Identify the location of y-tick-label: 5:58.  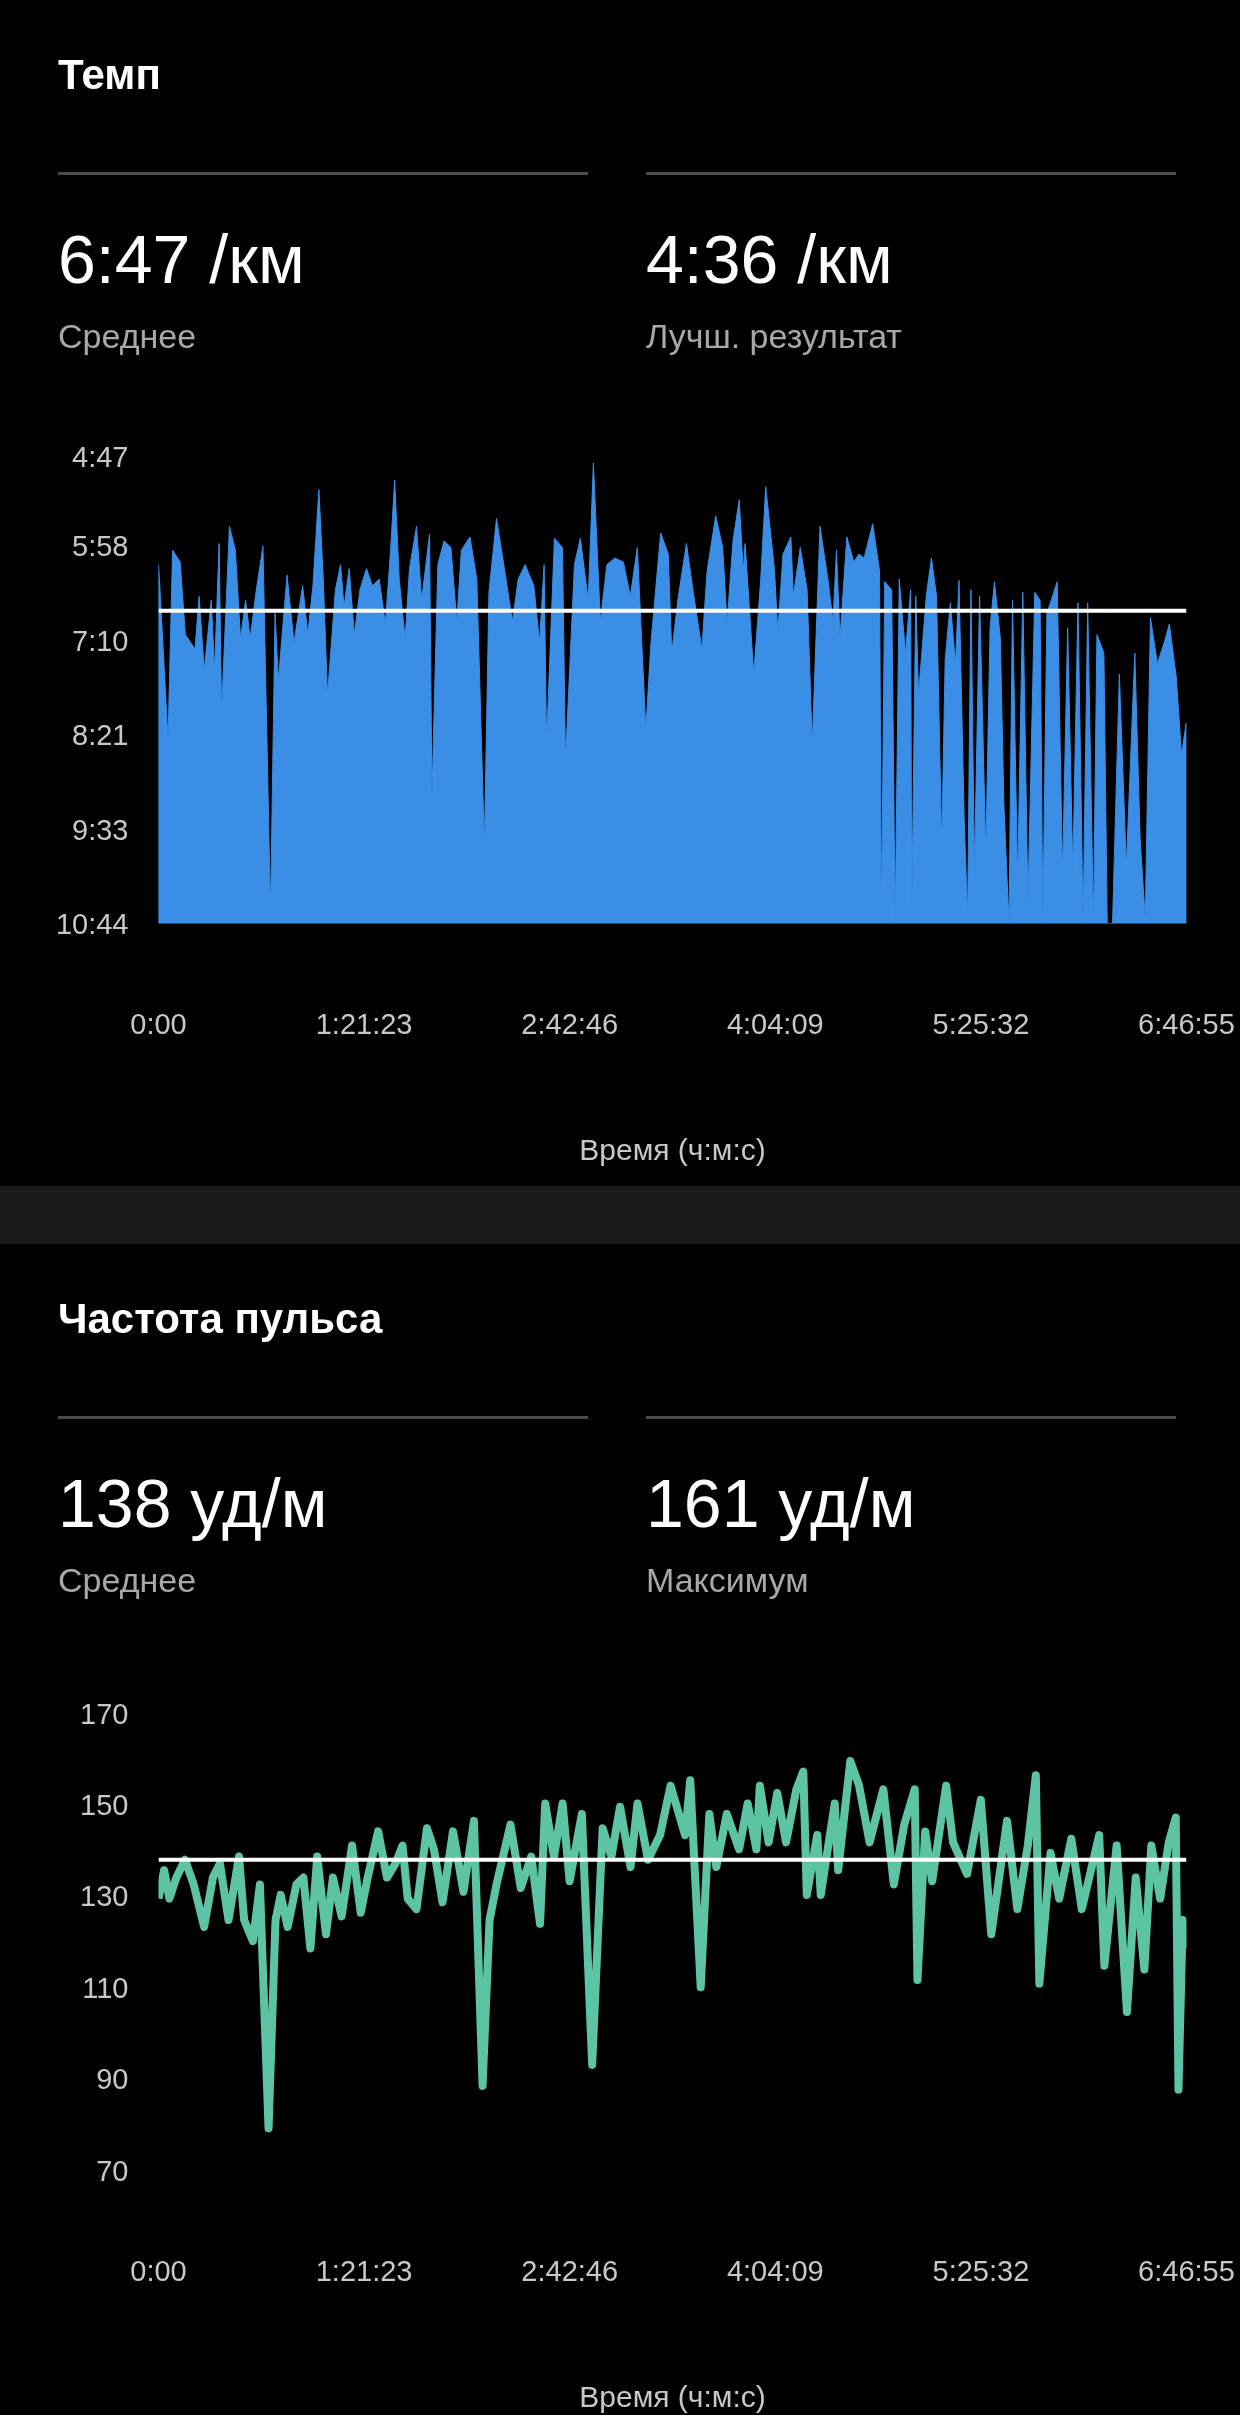
(100, 546).